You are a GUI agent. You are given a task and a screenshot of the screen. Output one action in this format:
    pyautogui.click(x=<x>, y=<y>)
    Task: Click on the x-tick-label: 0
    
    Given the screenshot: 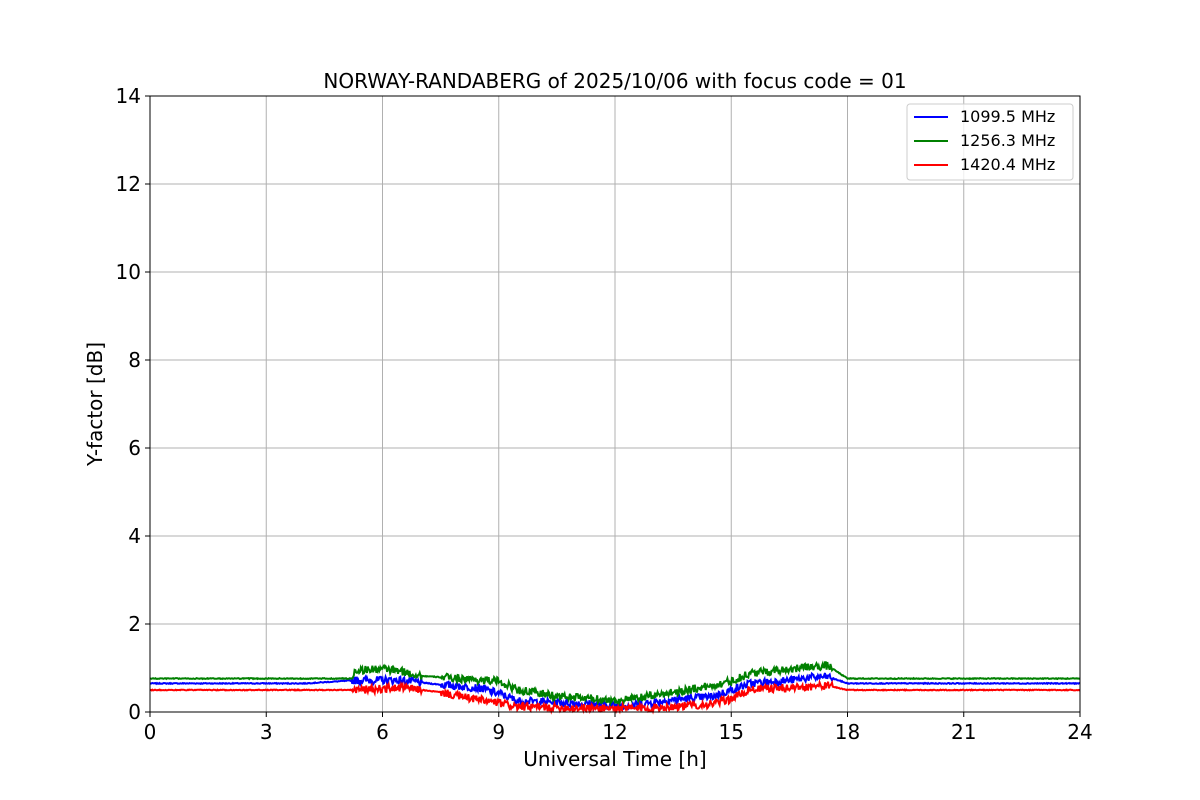 What is the action you would take?
    pyautogui.click(x=150, y=732)
    